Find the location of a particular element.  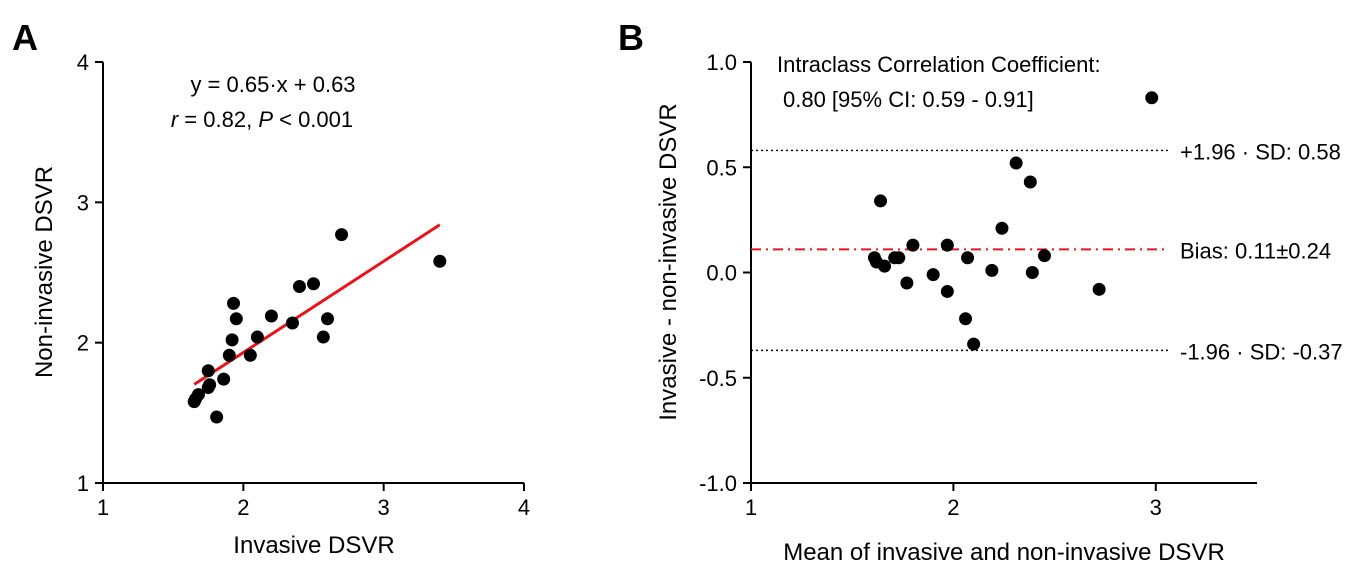

panel-a-x-tick-label: 1 is located at coordinates (103, 507).